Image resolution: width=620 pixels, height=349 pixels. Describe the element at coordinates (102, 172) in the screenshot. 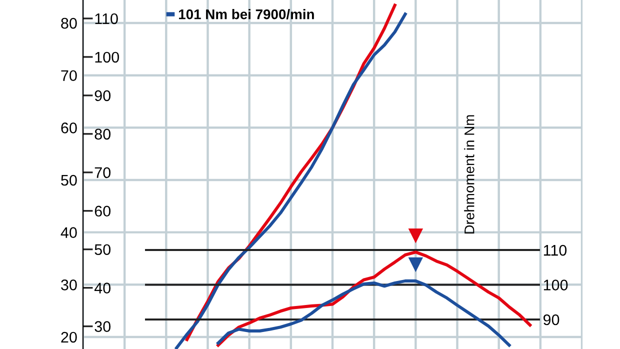

I see `y3-tick-label: 70` at that location.